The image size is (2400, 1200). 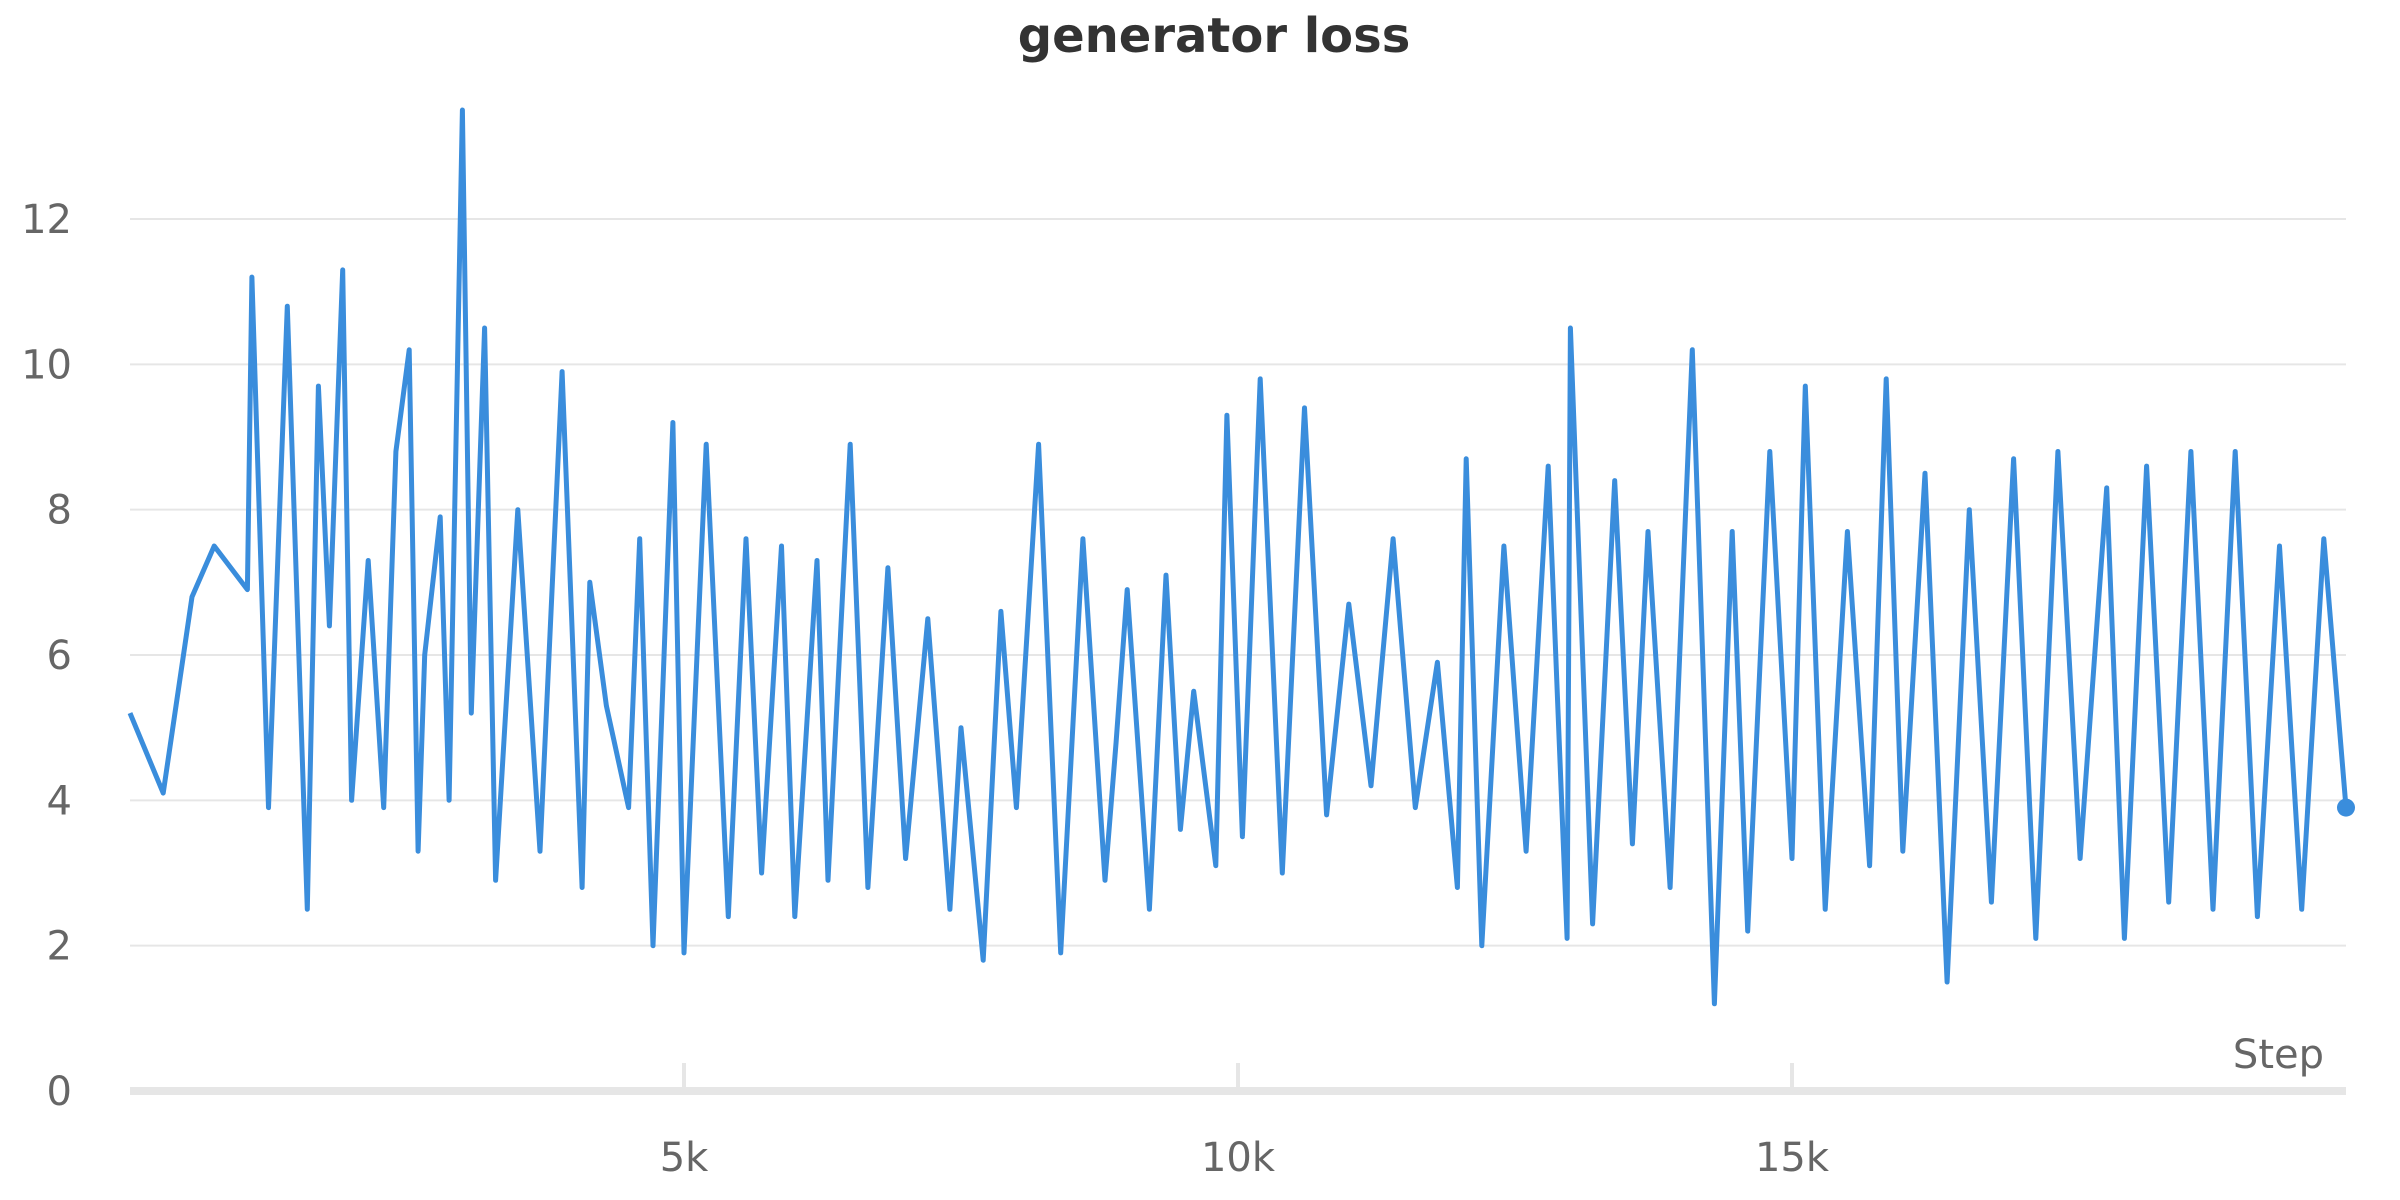 What do you see at coordinates (684, 1158) in the screenshot?
I see `x-tick-label: 5k` at bounding box center [684, 1158].